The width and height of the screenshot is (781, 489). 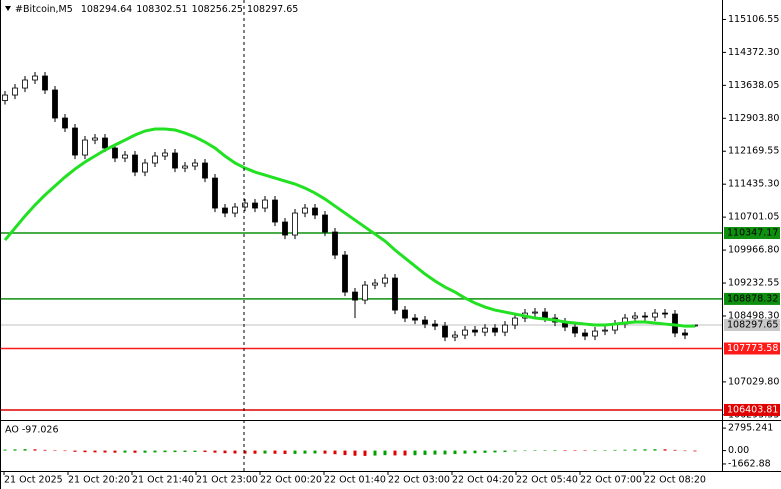 I want to click on x-tick-label: 21 Oct 2025, so click(x=33, y=480).